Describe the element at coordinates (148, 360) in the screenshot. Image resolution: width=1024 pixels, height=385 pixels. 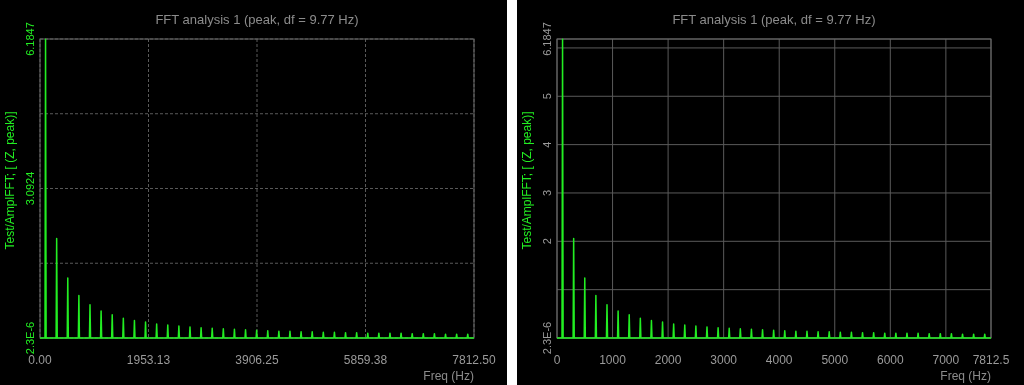
I see `x-tick-label: 1953.13` at that location.